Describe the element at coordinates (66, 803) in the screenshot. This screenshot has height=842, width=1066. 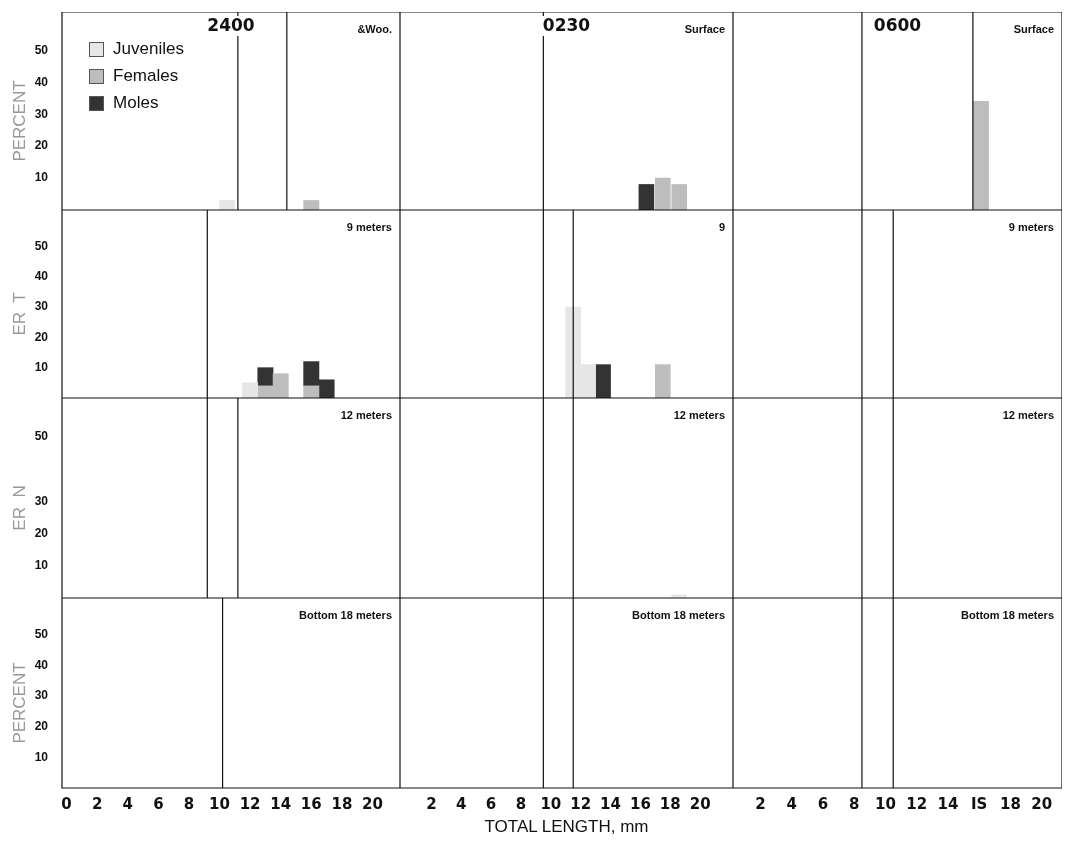
I see `x-tick-label: 0` at that location.